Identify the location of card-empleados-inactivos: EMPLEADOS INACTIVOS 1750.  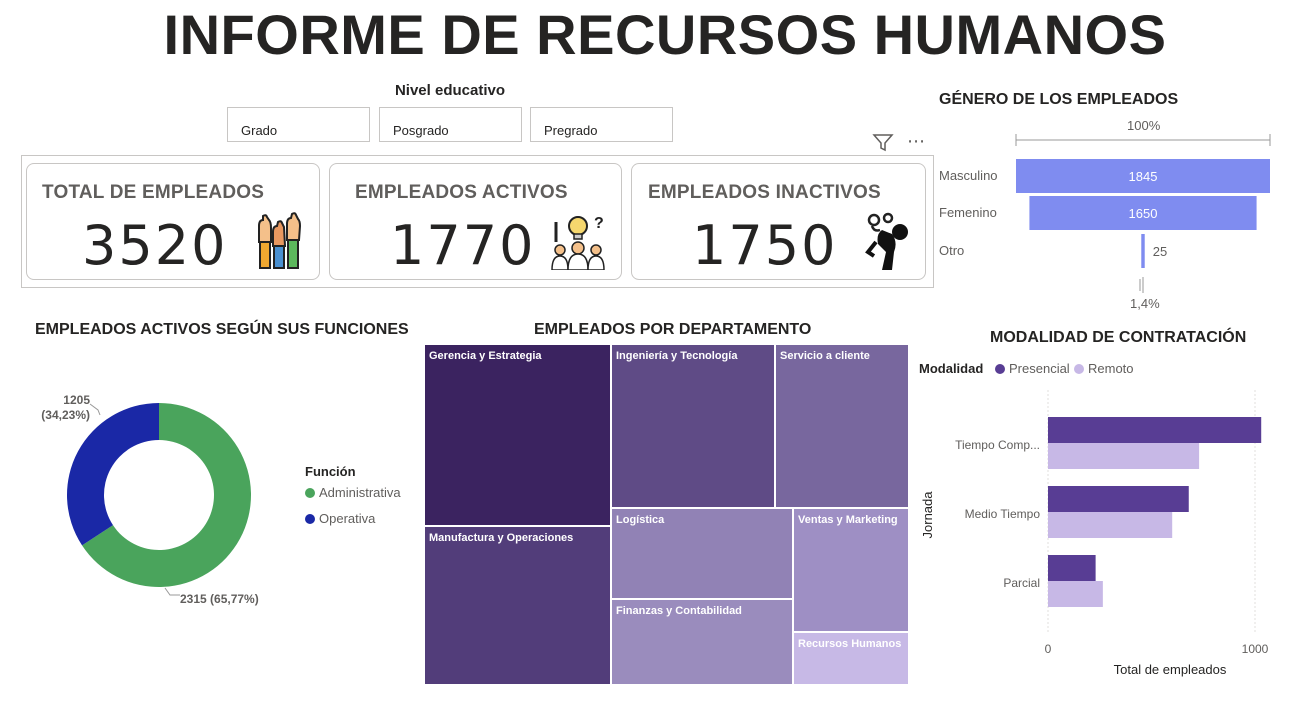
(778, 221).